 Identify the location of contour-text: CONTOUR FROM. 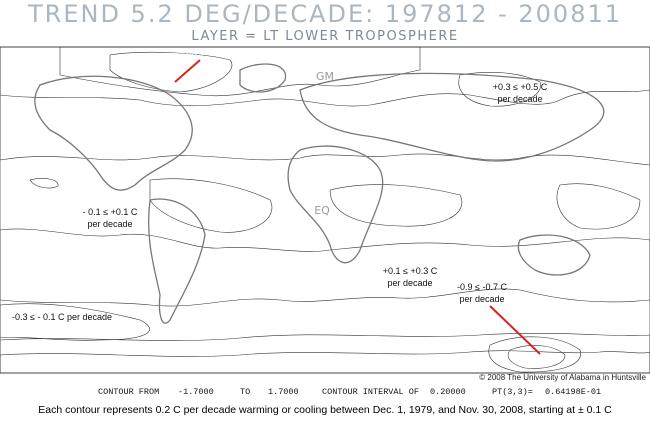
(128, 392).